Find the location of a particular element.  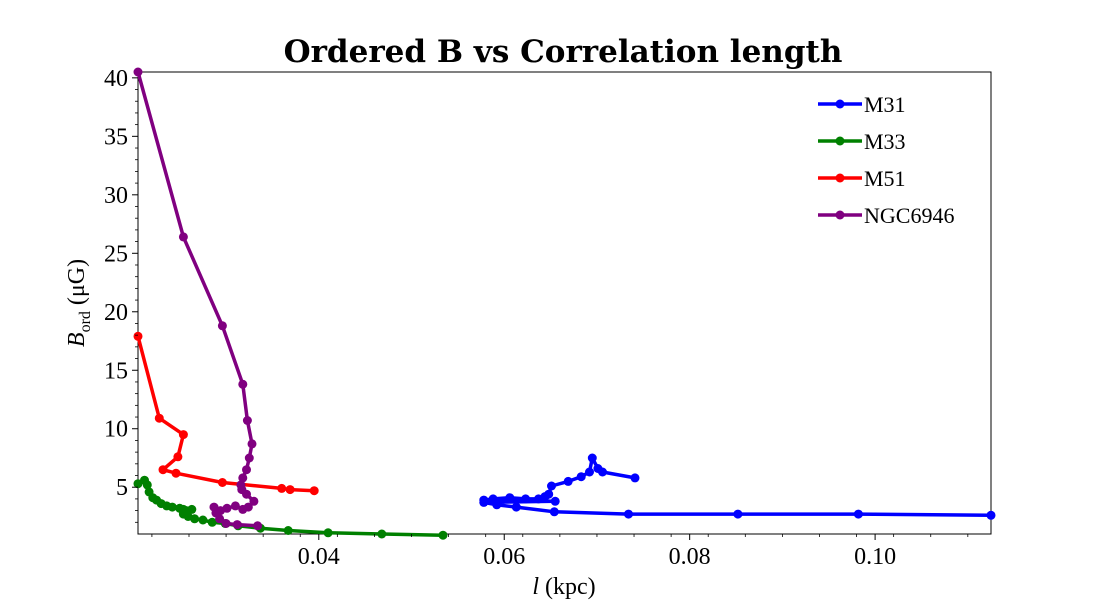

x-tick-label-3: 0.10 is located at coordinates (875, 557).